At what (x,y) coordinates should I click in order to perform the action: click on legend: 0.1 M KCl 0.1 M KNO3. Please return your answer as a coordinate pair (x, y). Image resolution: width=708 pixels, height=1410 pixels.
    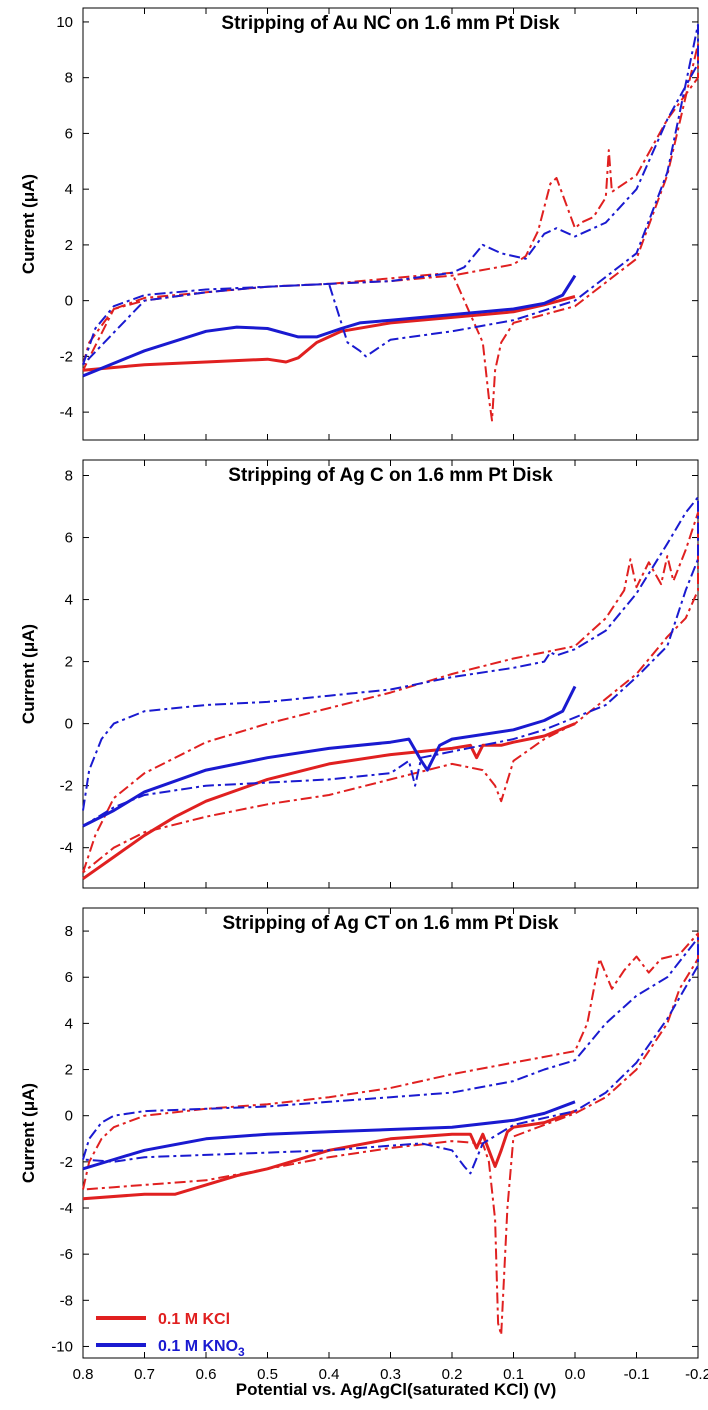
    Looking at the image, I should click on (170, 1335).